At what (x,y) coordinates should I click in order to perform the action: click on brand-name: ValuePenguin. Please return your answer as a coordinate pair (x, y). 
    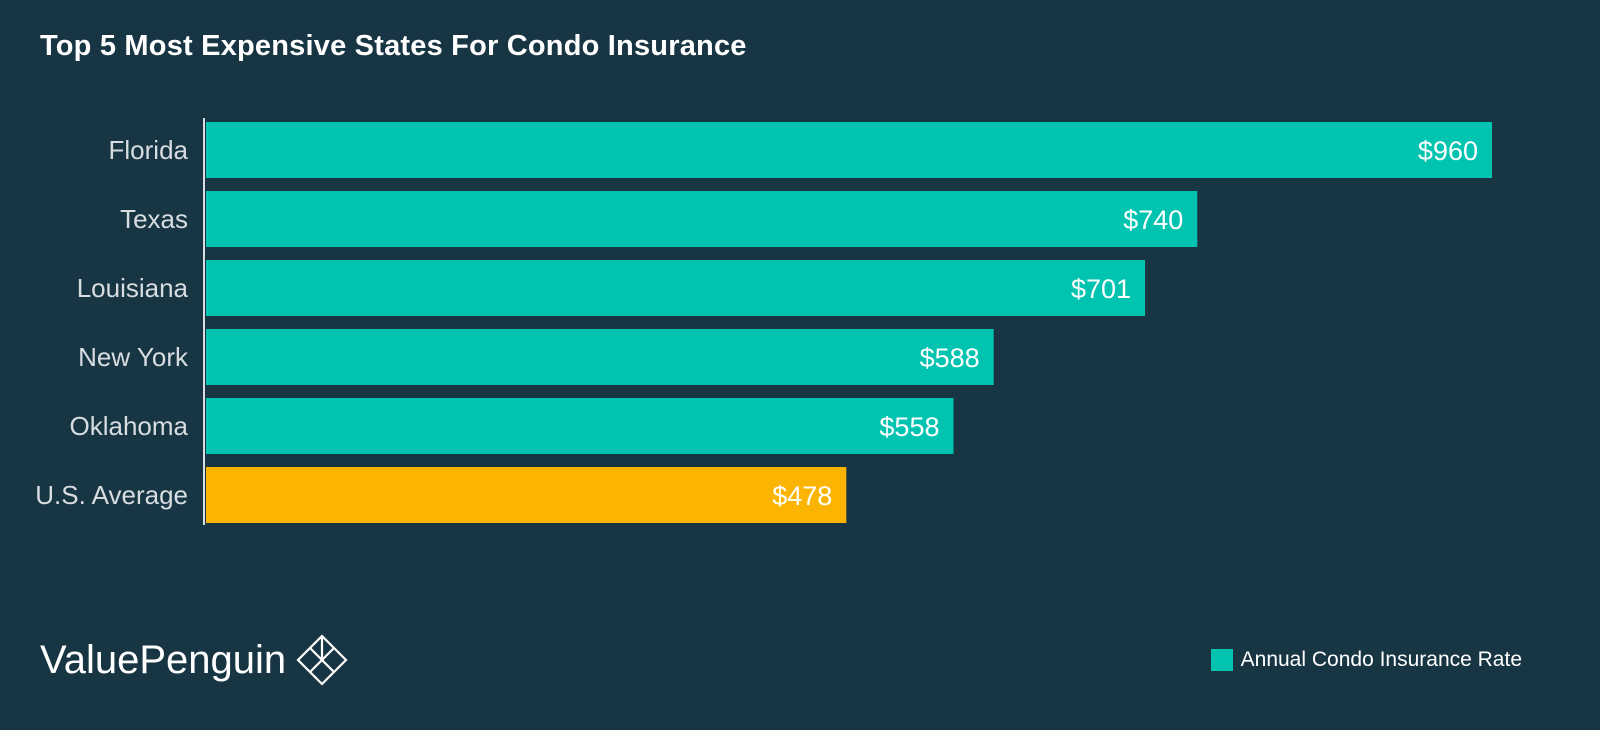
    Looking at the image, I should click on (163, 659).